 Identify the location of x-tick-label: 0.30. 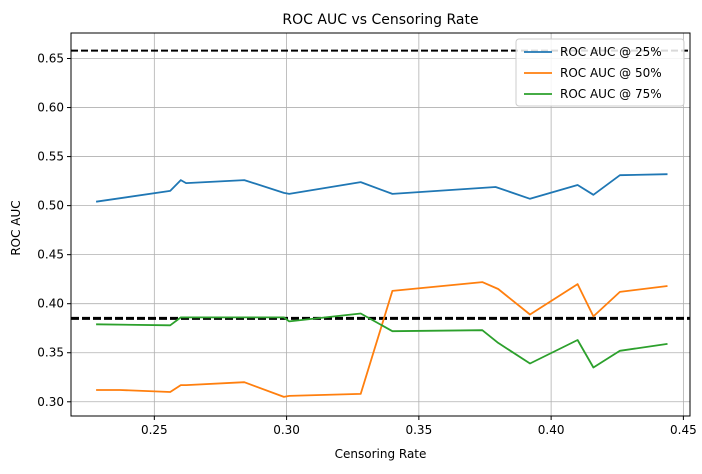
(286, 430).